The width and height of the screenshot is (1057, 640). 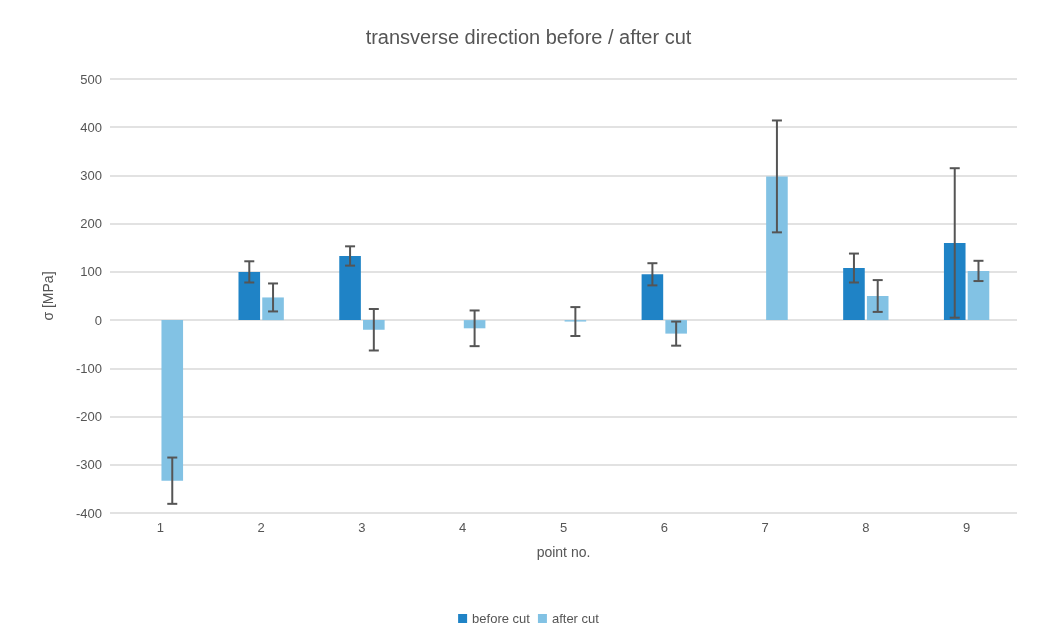 I want to click on y-tick-label: 400, so click(x=91, y=127).